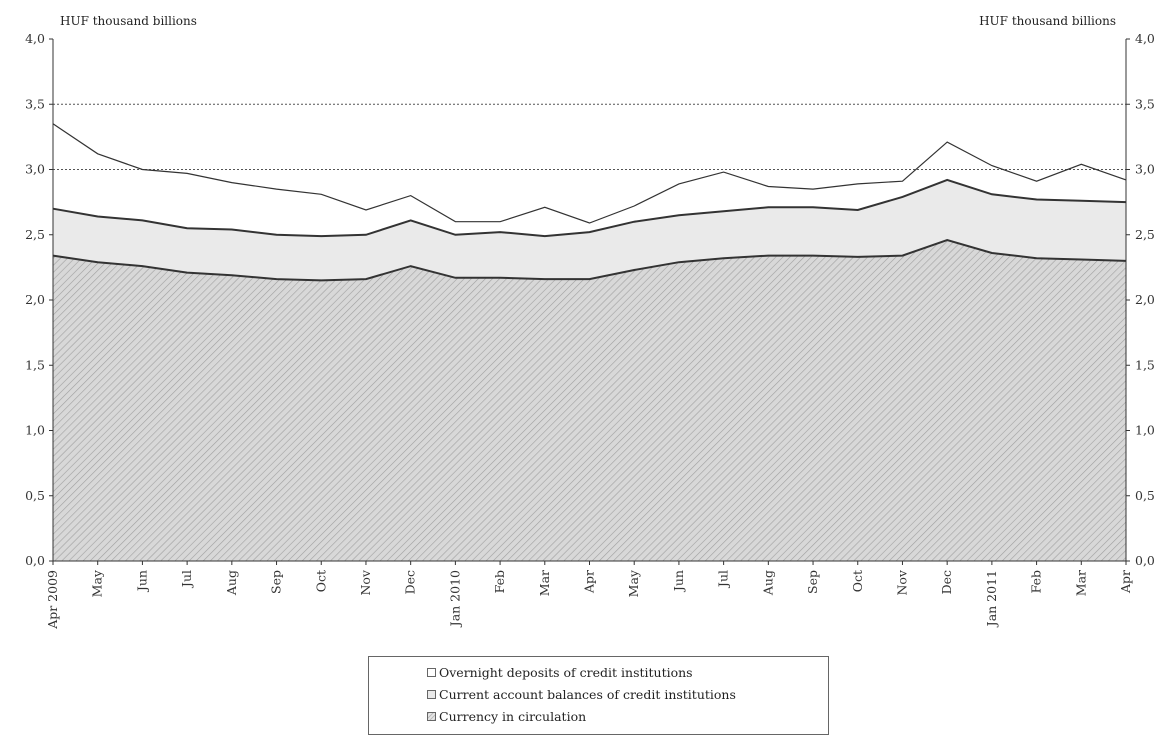 This screenshot has height=735, width=1169. I want to click on y-tick-label-right: 0,0, so click(1145, 560).